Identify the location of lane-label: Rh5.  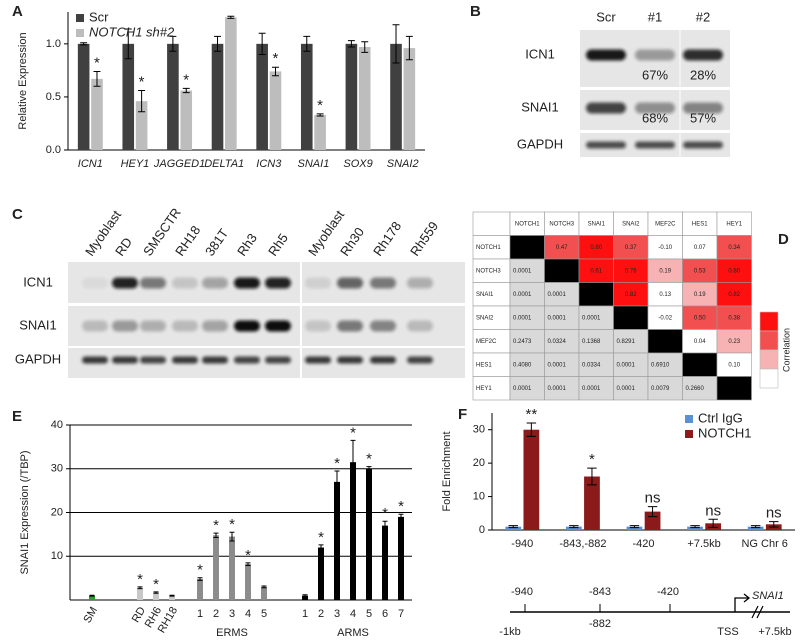
(278, 245).